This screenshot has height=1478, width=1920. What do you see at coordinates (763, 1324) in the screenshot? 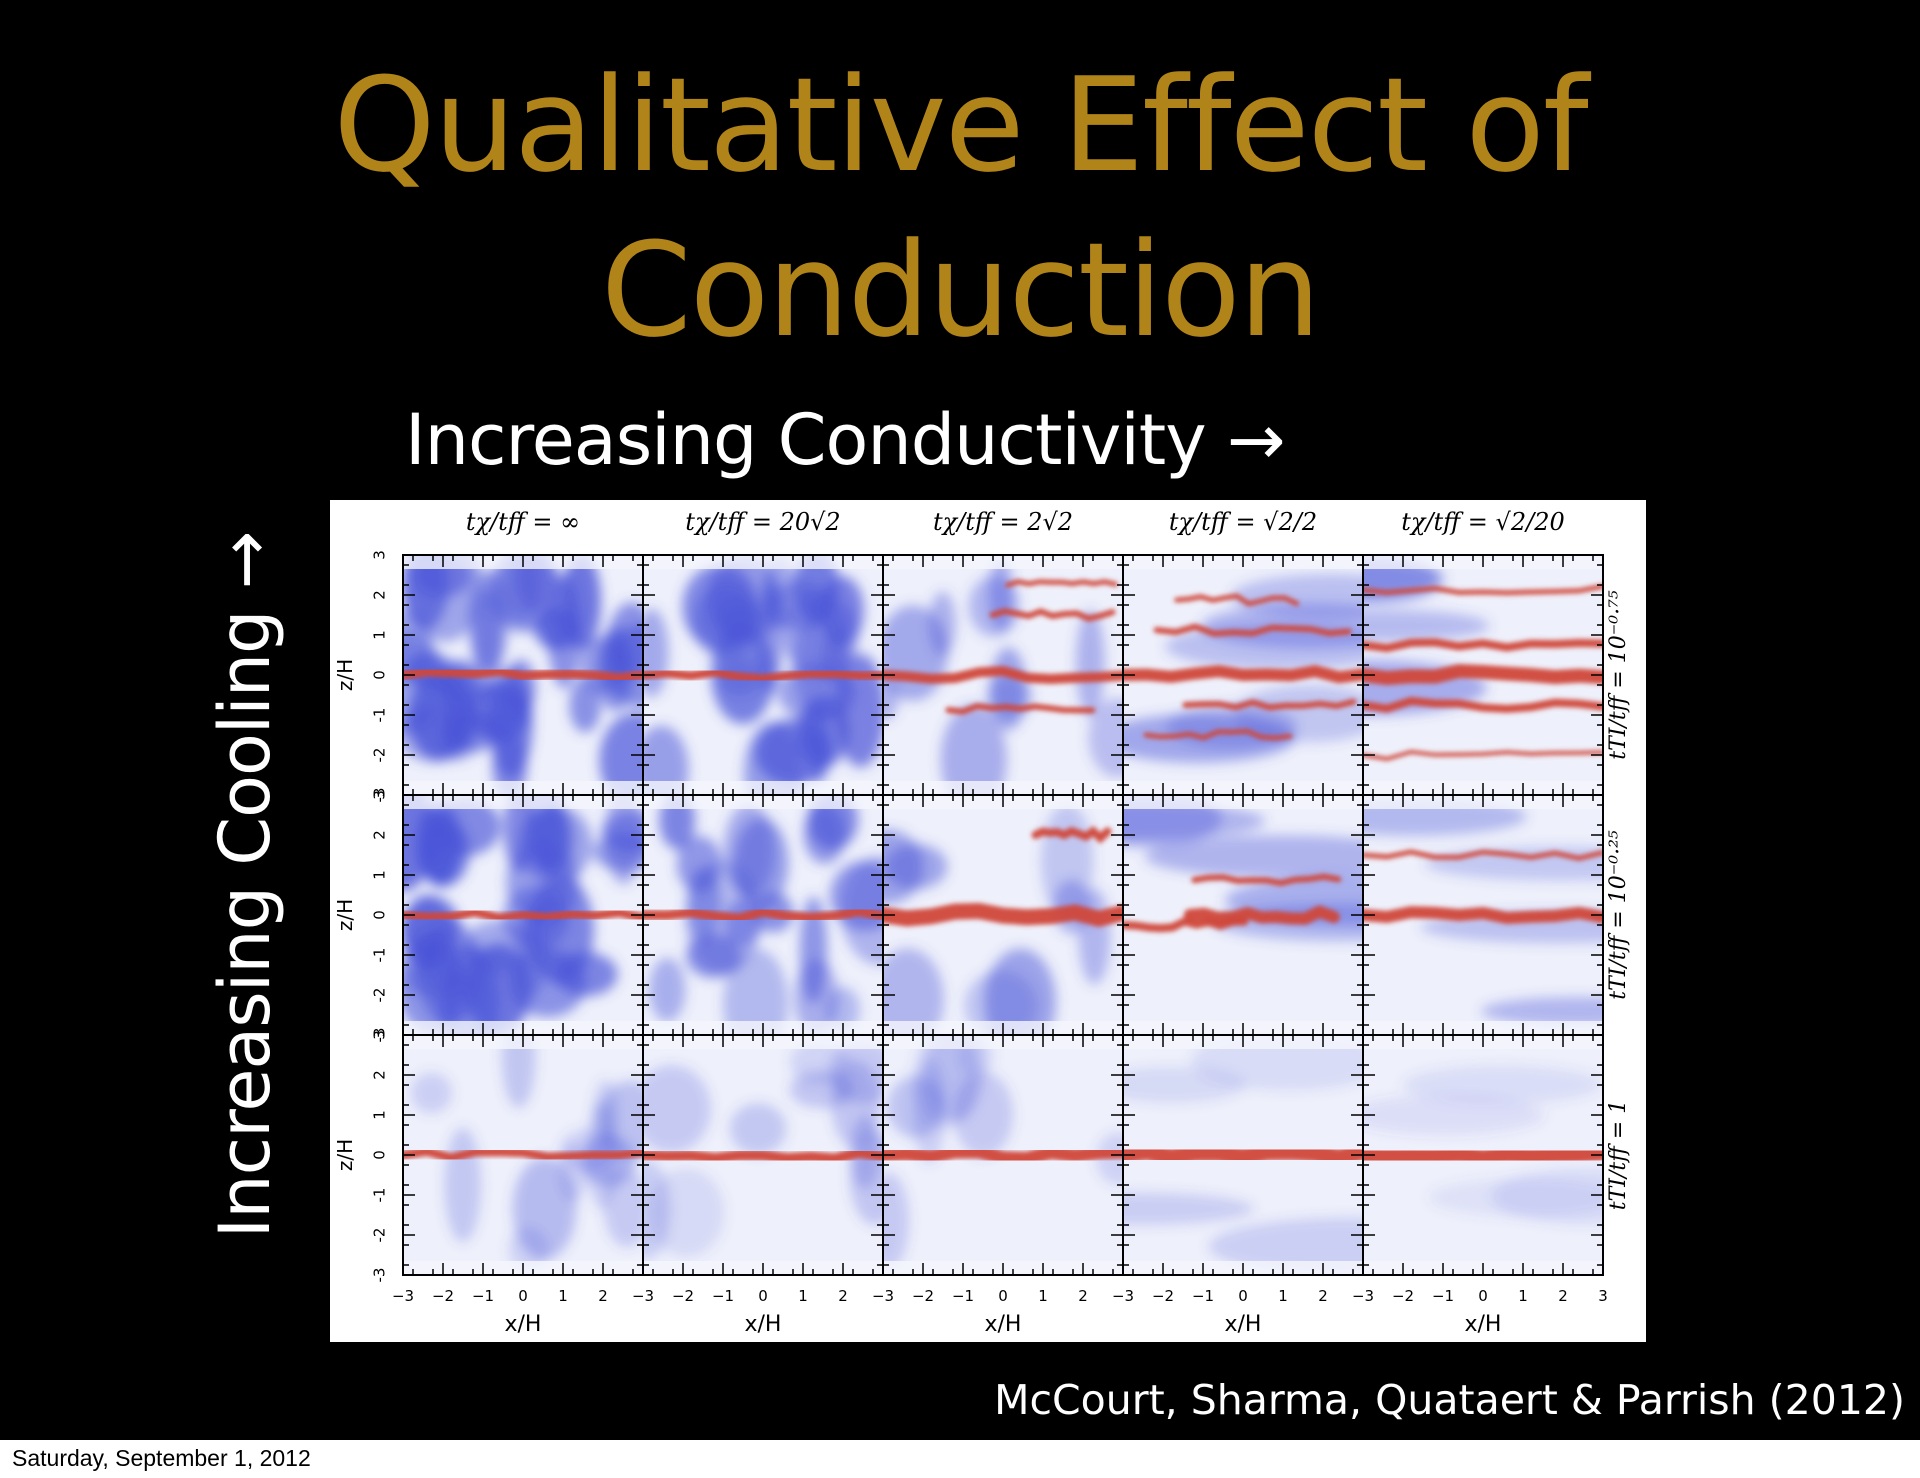
I see `x-axis-label-col-2: x/H` at bounding box center [763, 1324].